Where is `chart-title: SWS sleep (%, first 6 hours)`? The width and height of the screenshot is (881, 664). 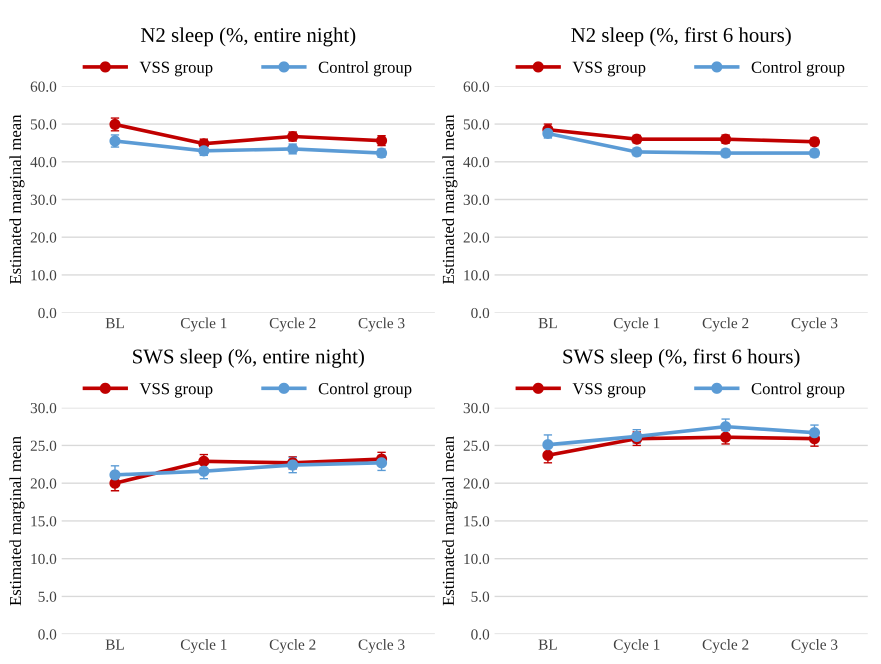
chart-title: SWS sleep (%, first 6 hours) is located at coordinates (681, 358).